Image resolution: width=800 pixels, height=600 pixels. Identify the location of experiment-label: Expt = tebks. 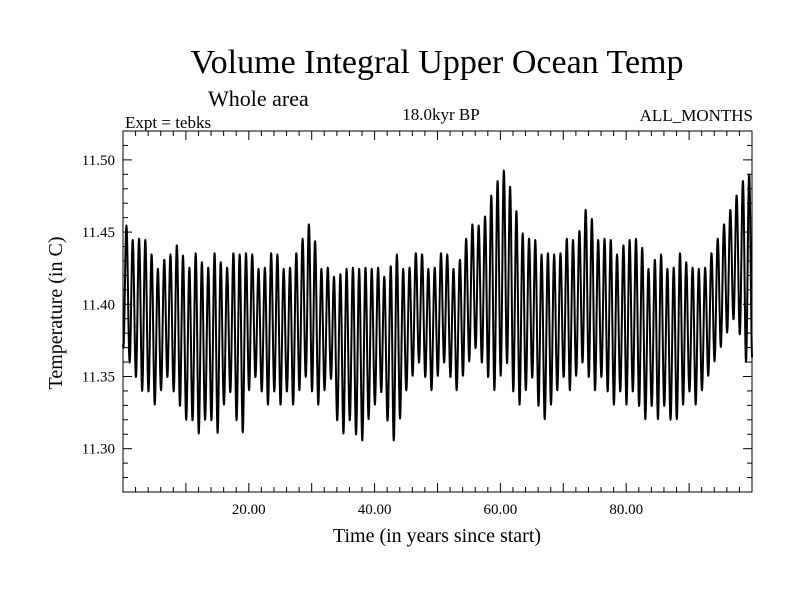
(168, 122).